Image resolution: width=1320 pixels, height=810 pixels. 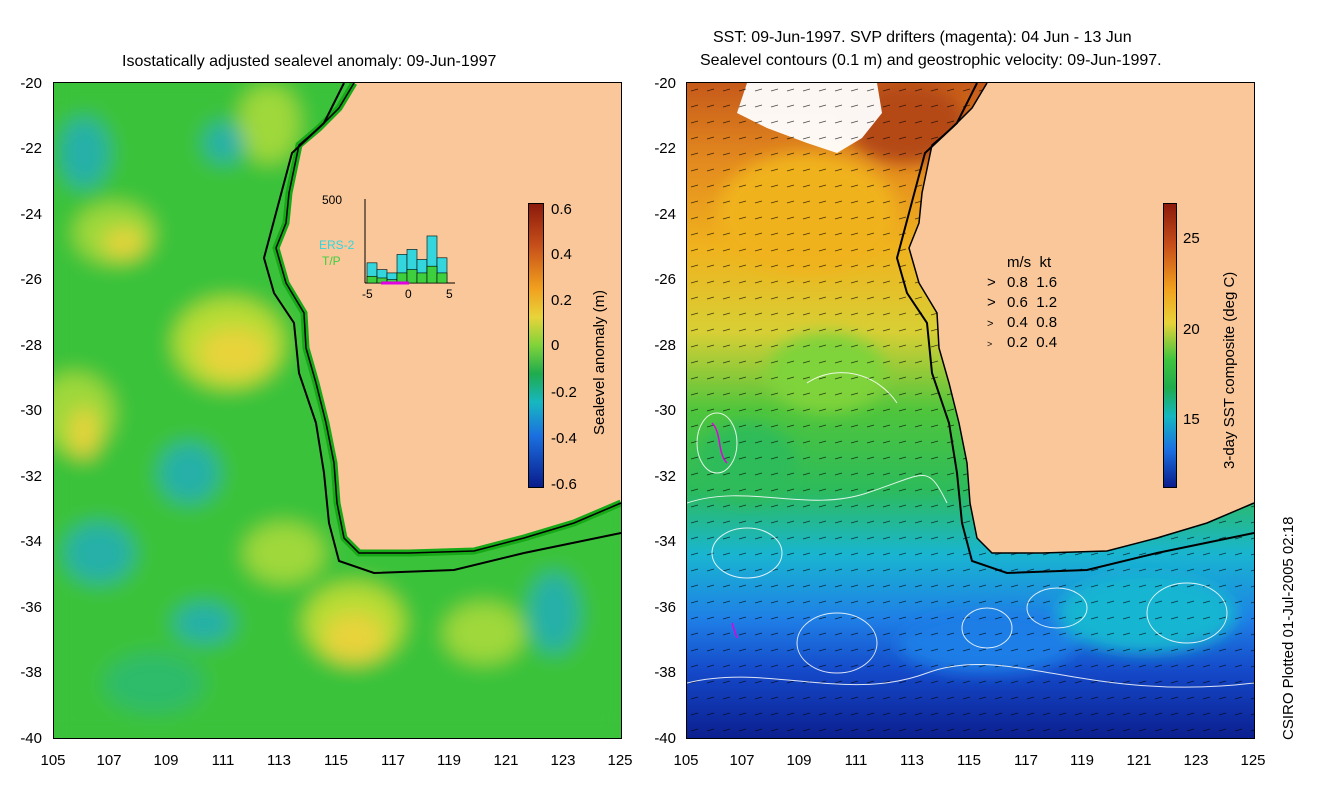 I want to click on legend-header-ms: m/s, so click(x=1019, y=262).